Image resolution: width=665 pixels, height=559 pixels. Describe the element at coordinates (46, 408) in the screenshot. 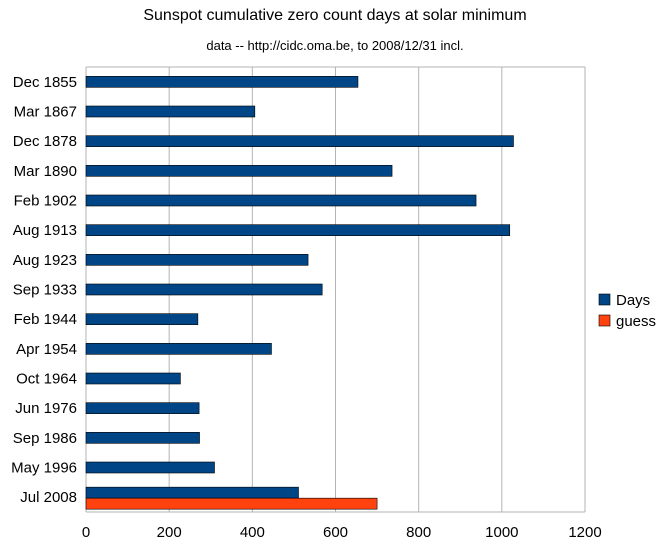

I see `y-tick-label: Jun 1976` at that location.